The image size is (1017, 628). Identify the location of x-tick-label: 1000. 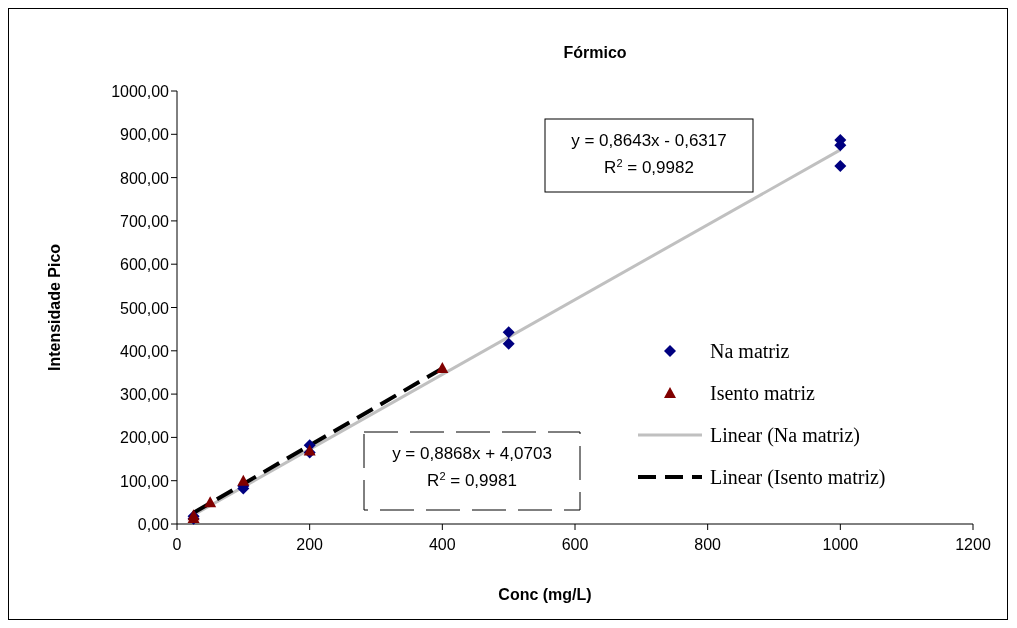
(840, 544).